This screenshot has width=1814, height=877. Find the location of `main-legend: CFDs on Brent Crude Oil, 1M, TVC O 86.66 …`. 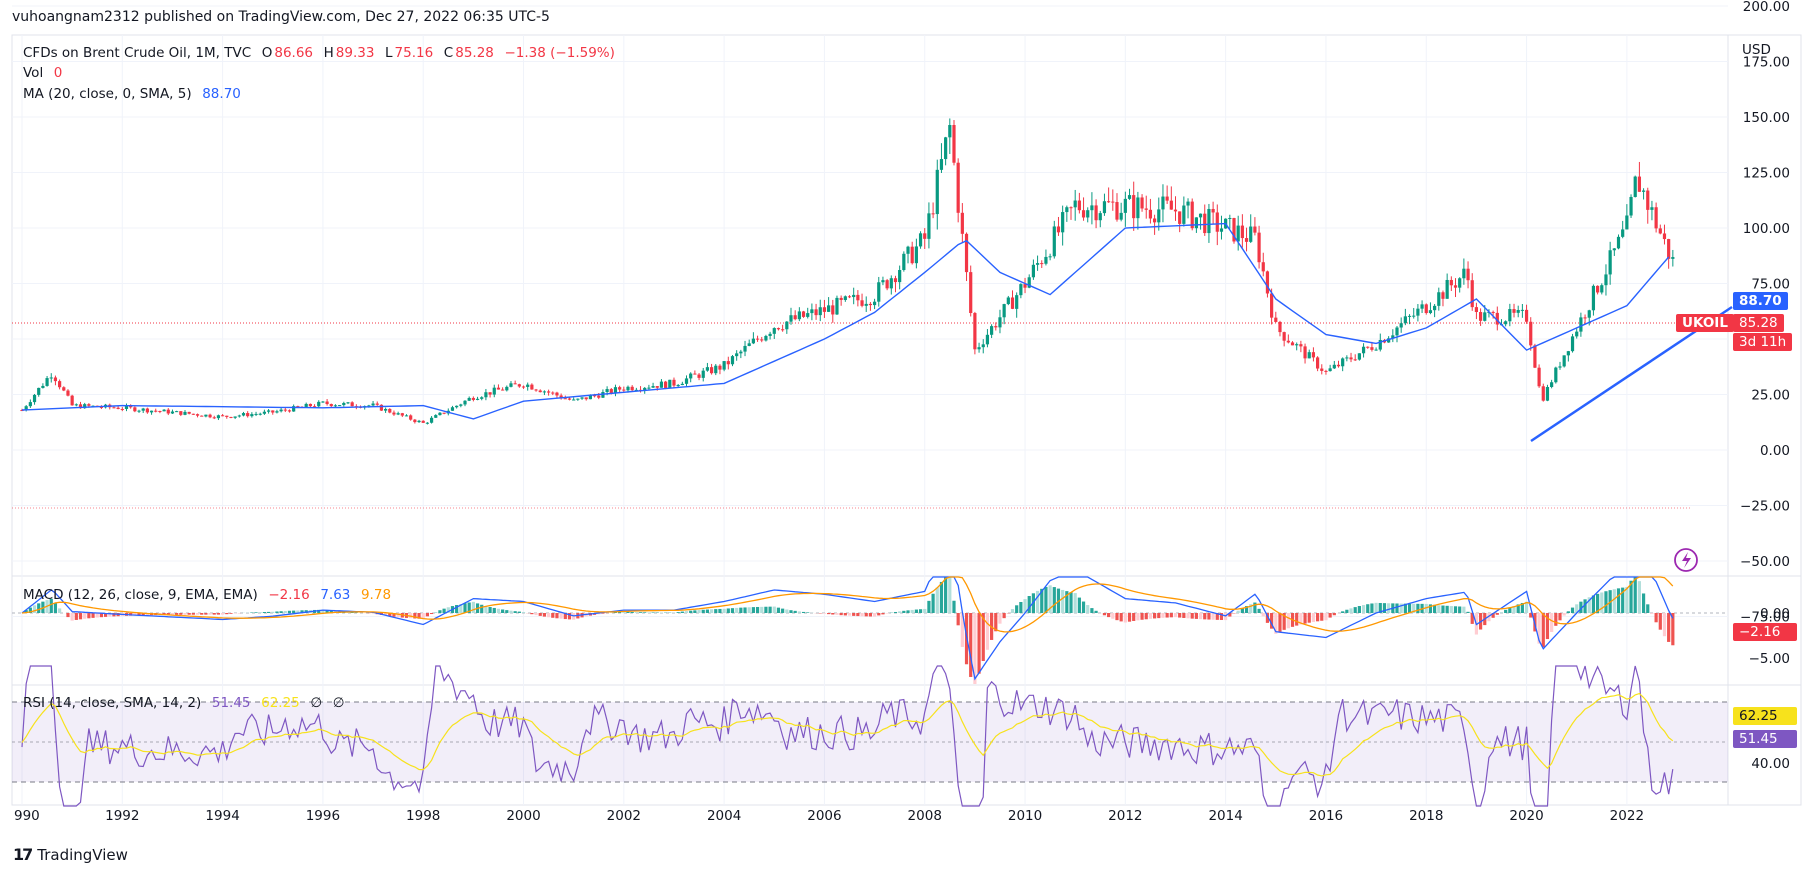

main-legend: CFDs on Brent Crude Oil, 1M, TVC O 86.66 … is located at coordinates (320, 53).